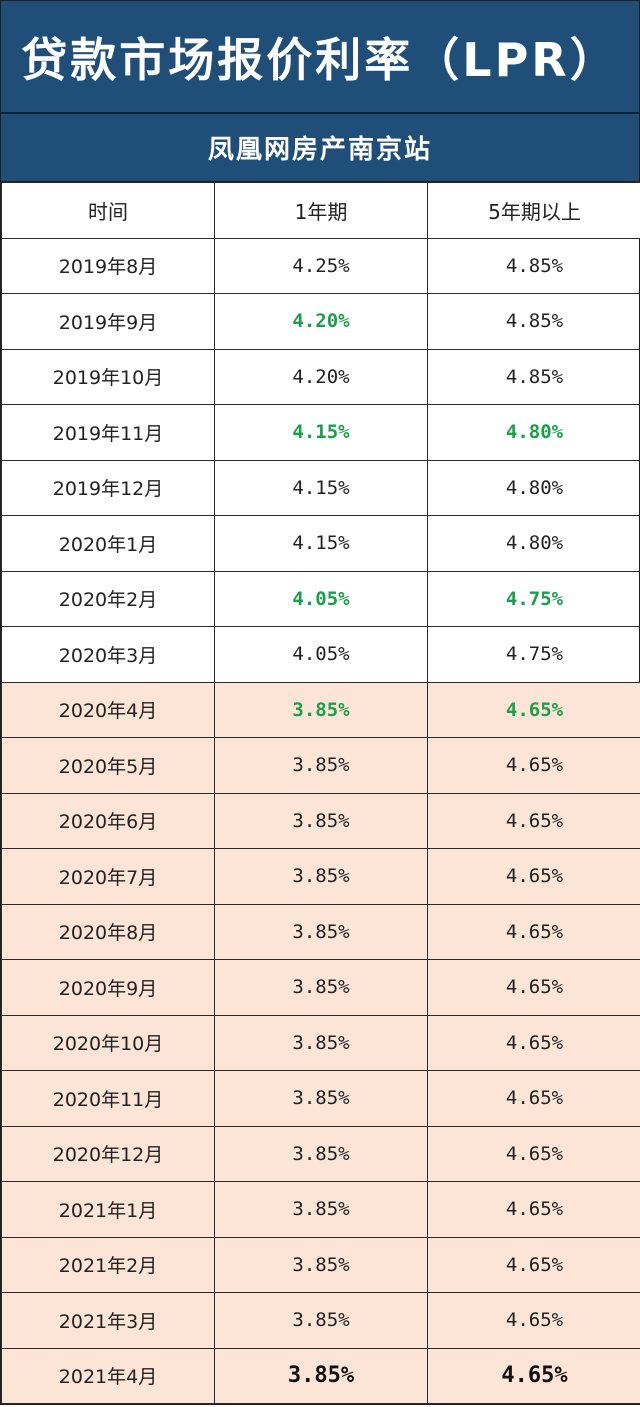 The height and width of the screenshot is (1407, 640). I want to click on table-row: 2020年8月 3.85% 4.65%, so click(320, 931).